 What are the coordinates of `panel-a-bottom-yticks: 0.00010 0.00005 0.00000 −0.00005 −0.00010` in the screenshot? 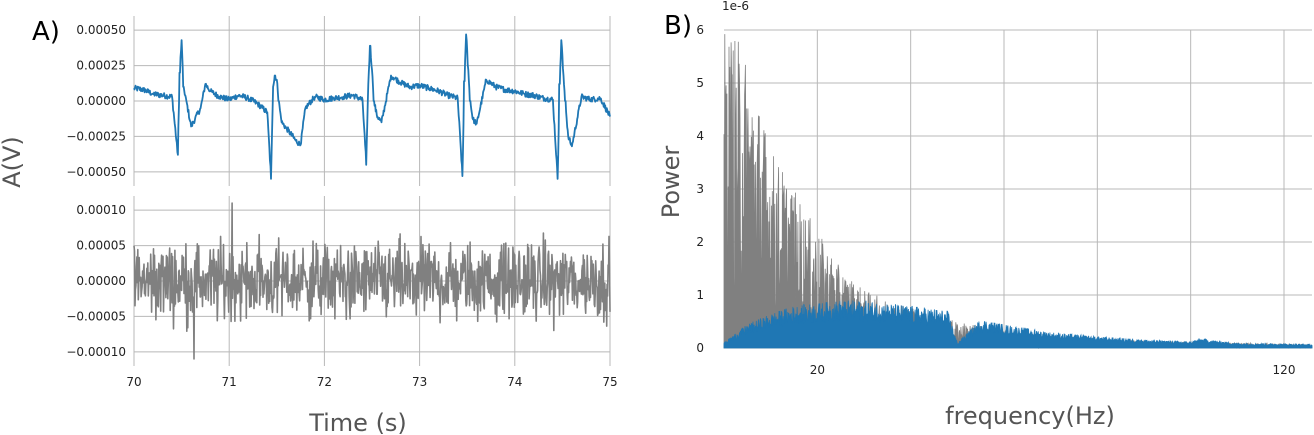 It's located at (96, 281).